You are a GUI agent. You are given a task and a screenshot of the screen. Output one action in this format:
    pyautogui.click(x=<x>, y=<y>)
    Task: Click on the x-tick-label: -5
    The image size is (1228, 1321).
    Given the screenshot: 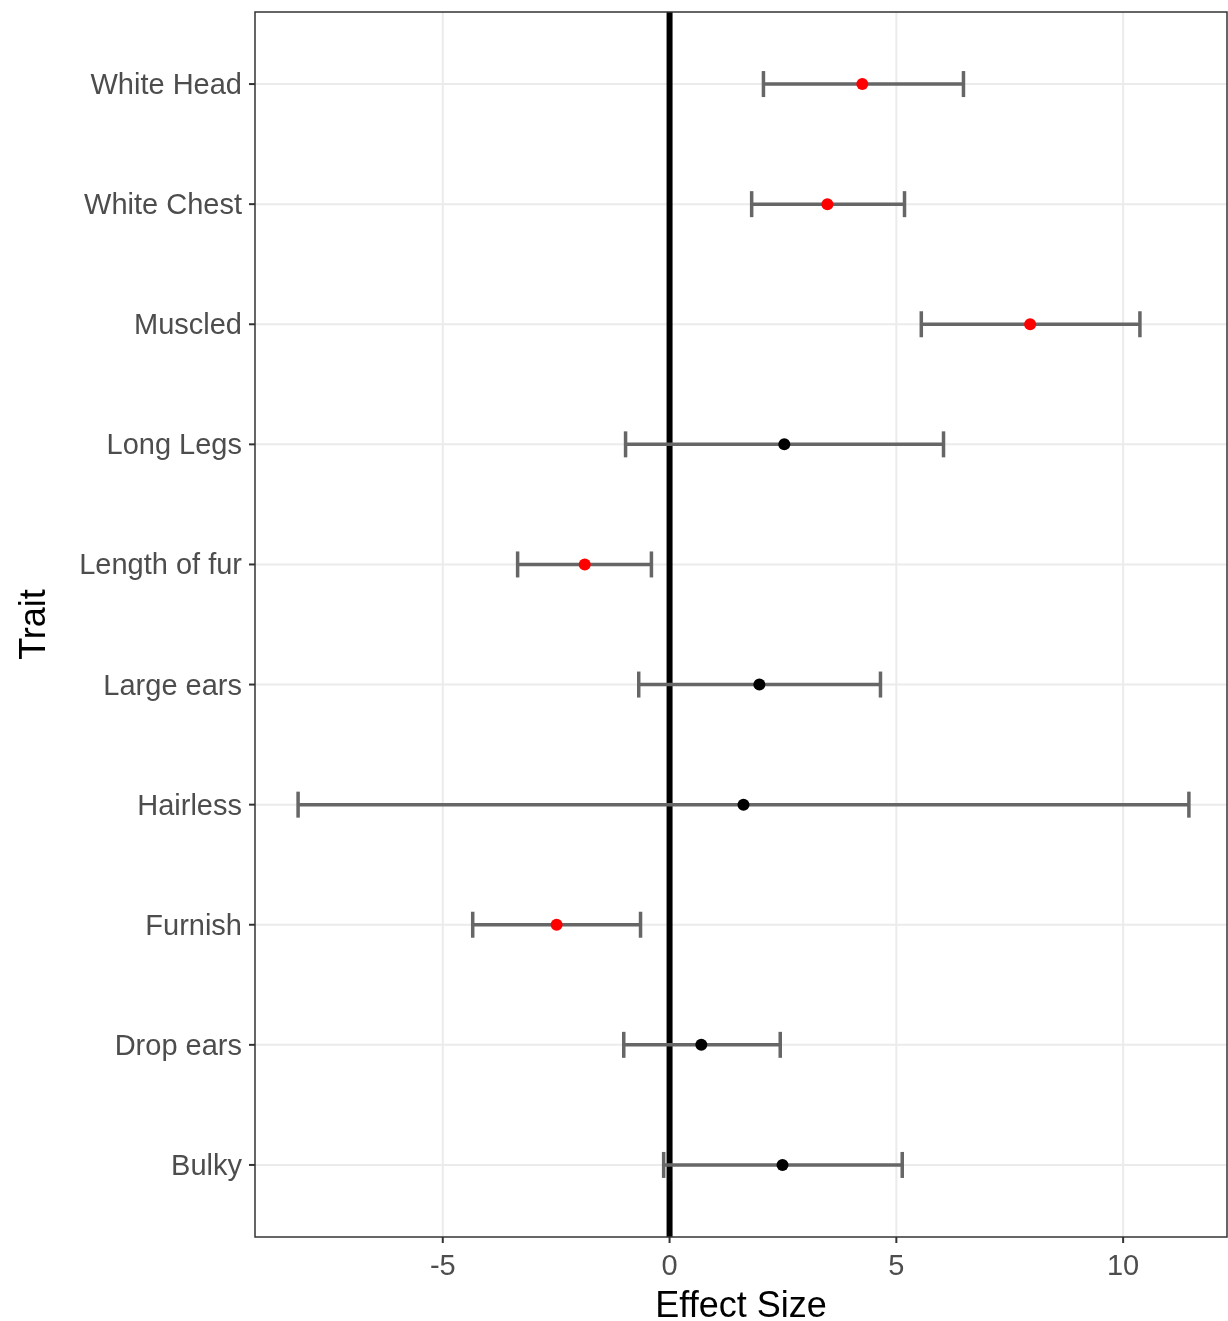 What is the action you would take?
    pyautogui.click(x=442, y=1265)
    